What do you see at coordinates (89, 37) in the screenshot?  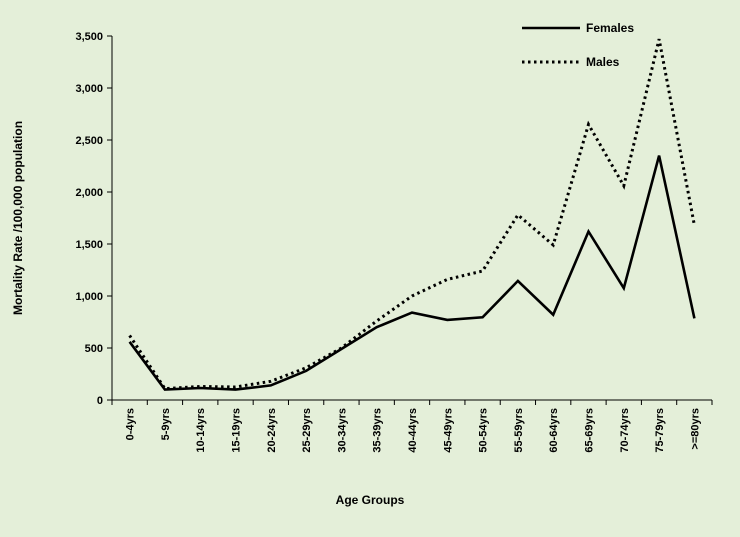 I see `y-tick-label: 3,500` at bounding box center [89, 37].